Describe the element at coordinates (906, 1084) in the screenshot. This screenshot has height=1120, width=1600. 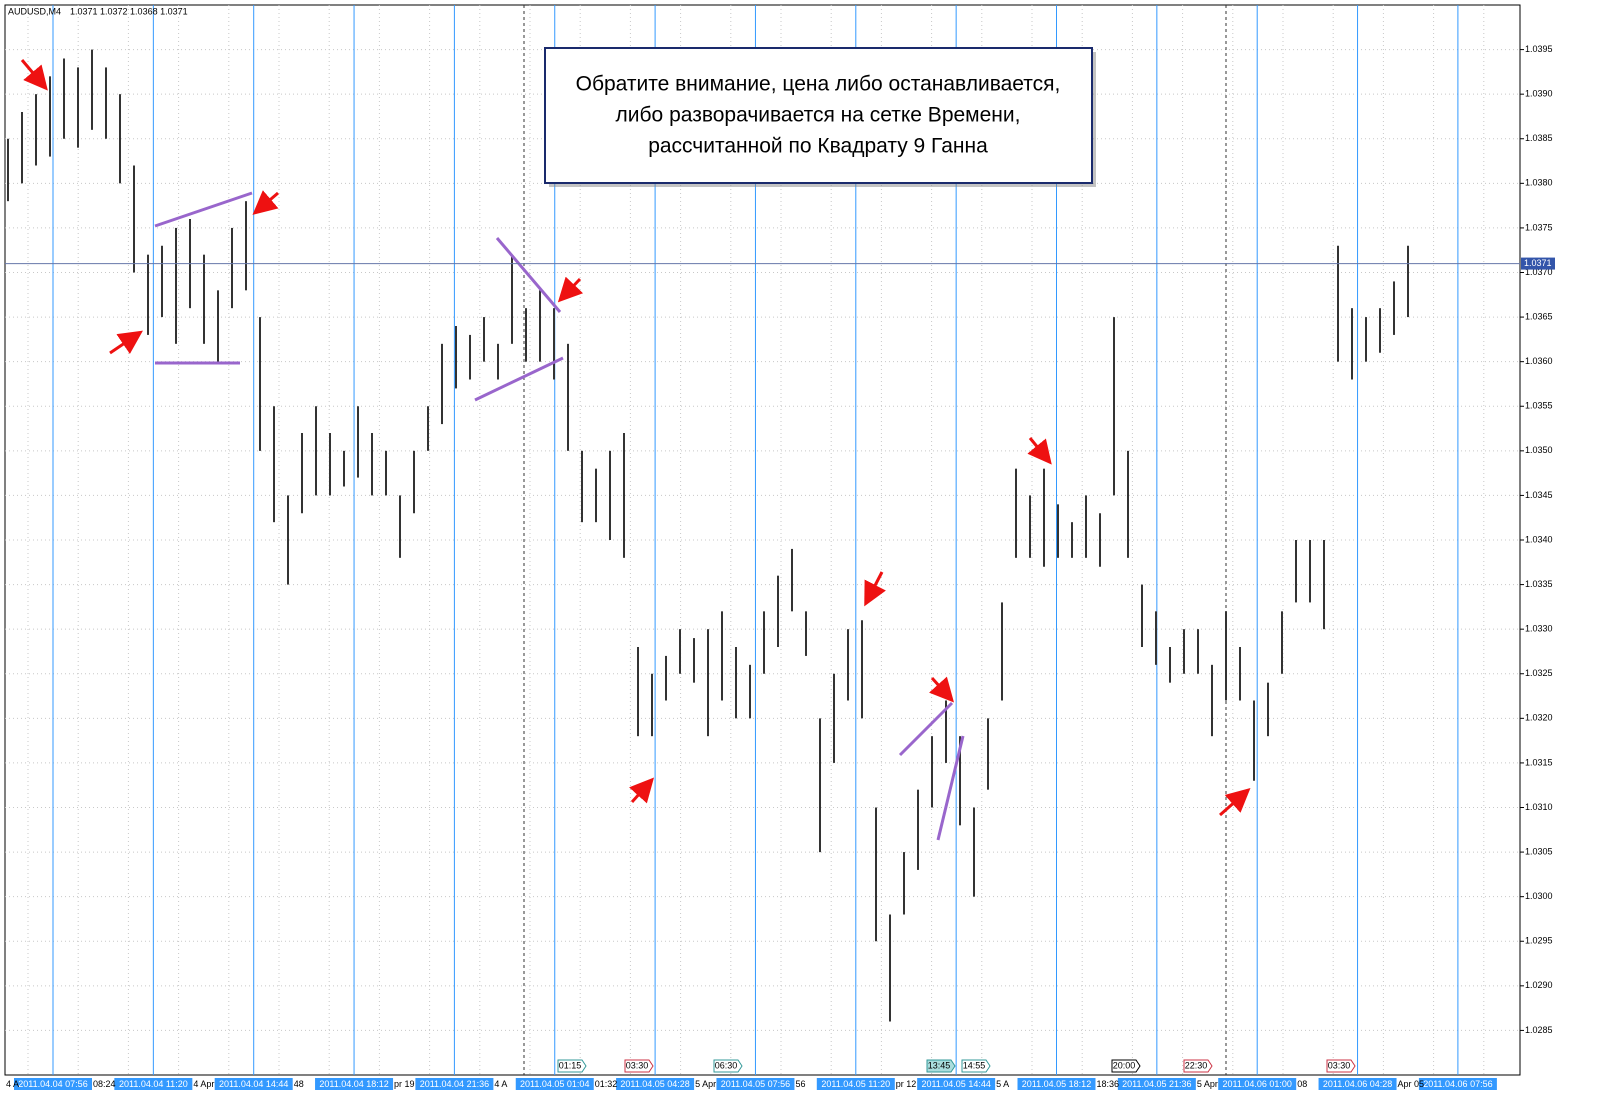
I see `x-axis-label: pr 12` at that location.